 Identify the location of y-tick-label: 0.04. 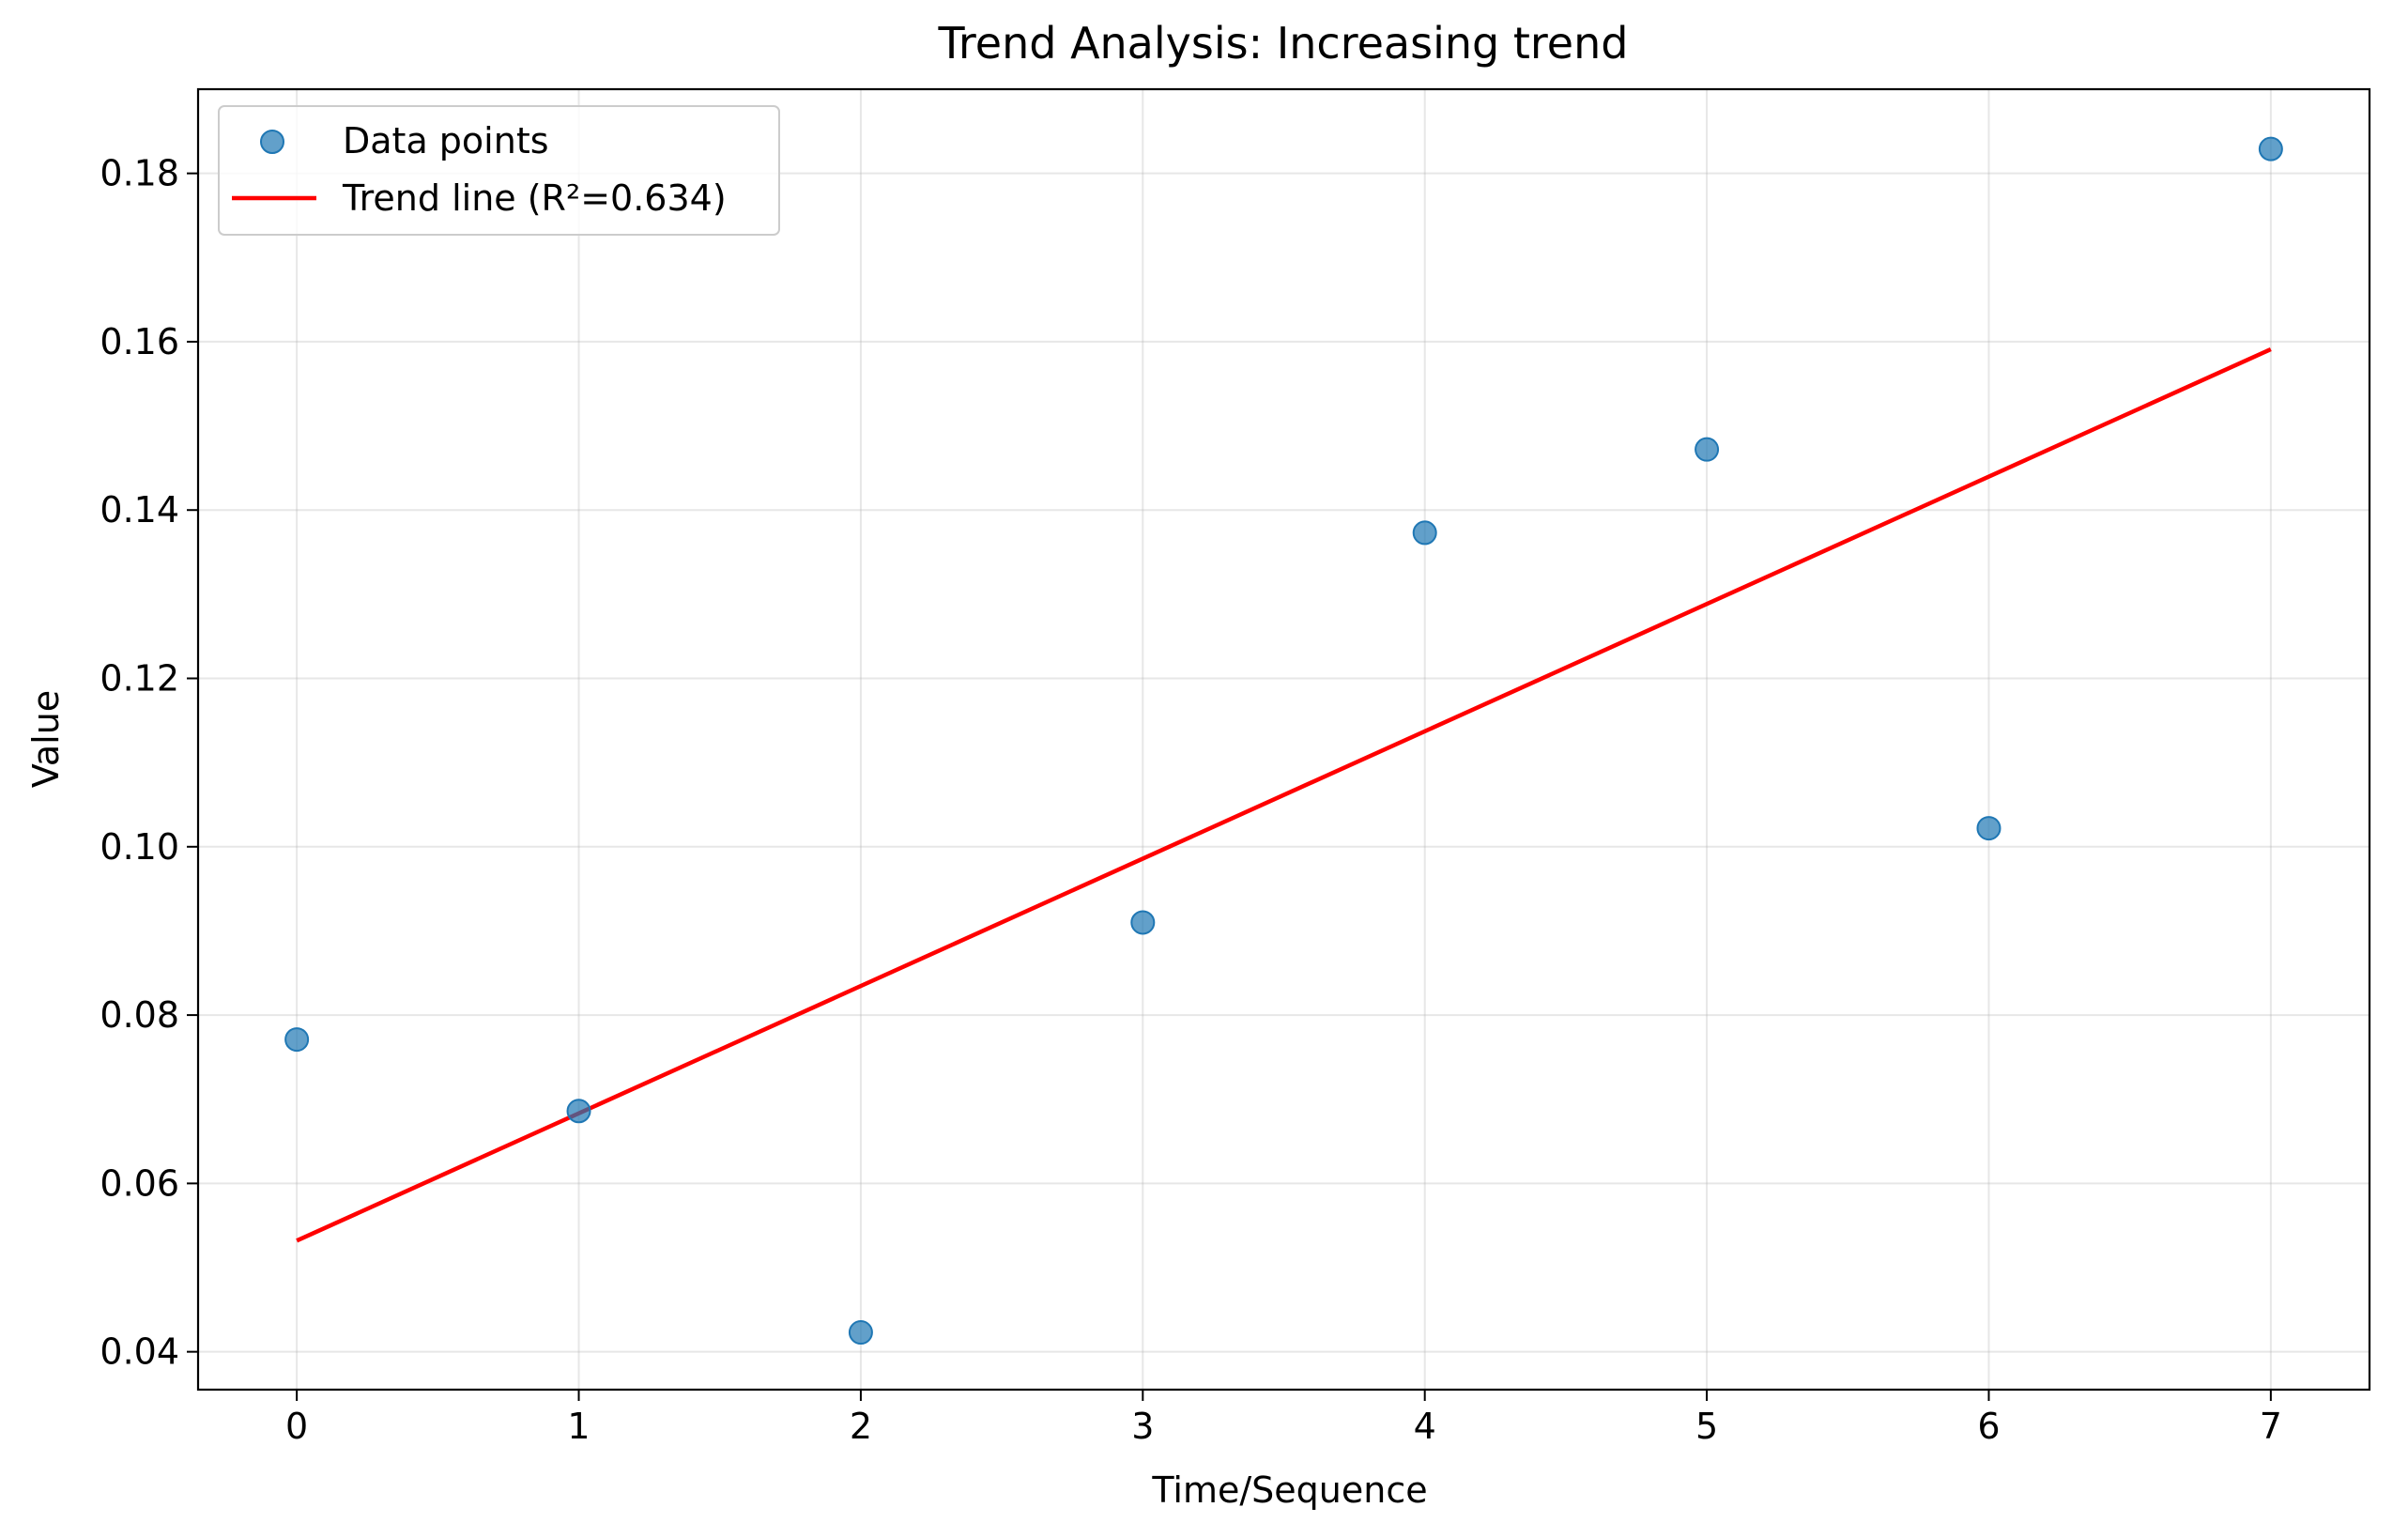
(140, 1352).